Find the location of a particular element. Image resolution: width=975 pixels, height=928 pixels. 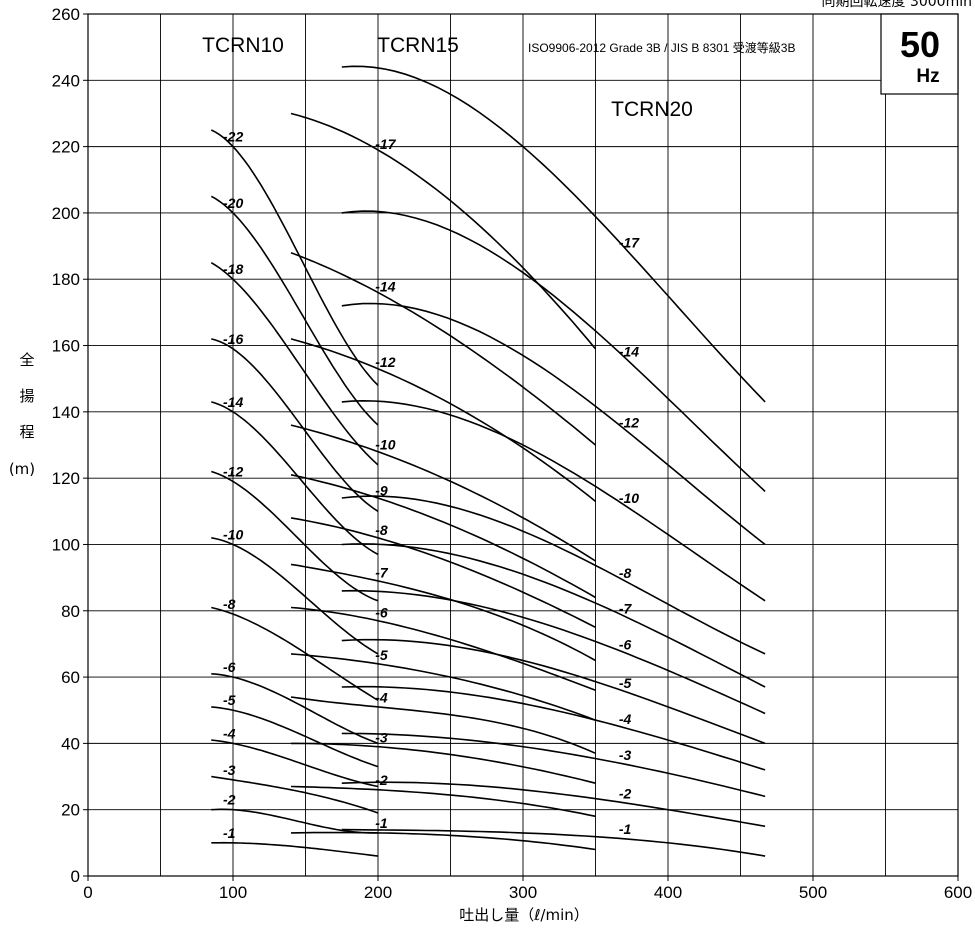

curve-label-tcrn15-stage-7: -7 is located at coordinates (382, 573).